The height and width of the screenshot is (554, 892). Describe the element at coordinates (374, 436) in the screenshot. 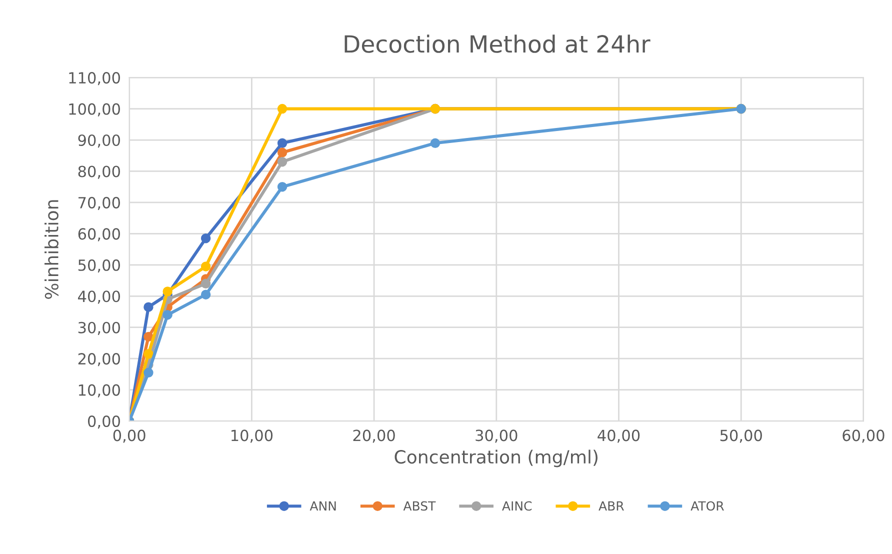

I see `x-tick-label: 20,00` at that location.